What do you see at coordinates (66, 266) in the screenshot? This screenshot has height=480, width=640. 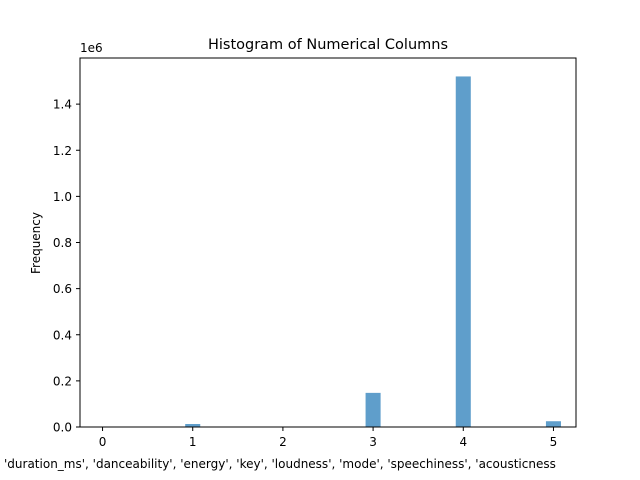 I see `y-ticks: 0.0 0.2 0.4 0.6 0.8 1.0 1.2 1.4` at bounding box center [66, 266].